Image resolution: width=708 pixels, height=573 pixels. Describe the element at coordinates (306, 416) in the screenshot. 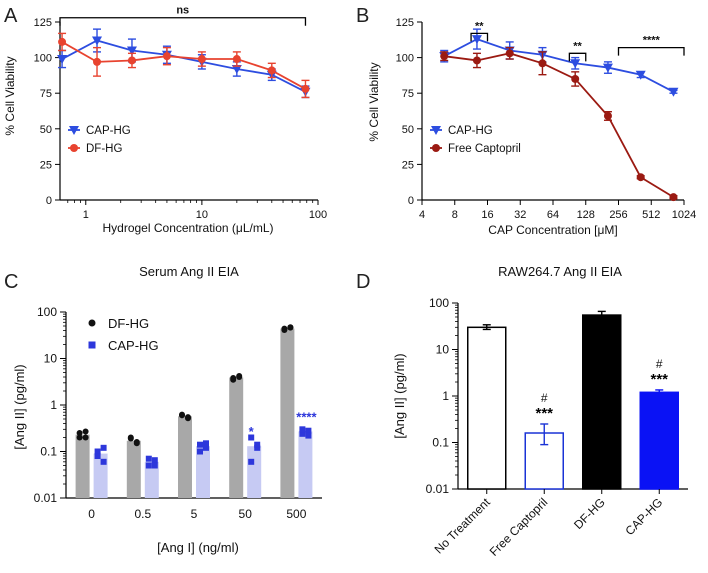

I see `panel-c-sig-label: ****` at that location.